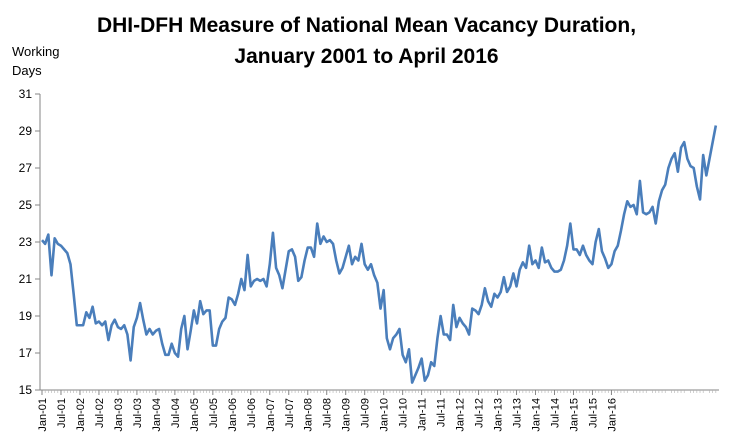 Image resolution: width=733 pixels, height=446 pixels. I want to click on x-tick-label: Jan-05, so click(195, 415).